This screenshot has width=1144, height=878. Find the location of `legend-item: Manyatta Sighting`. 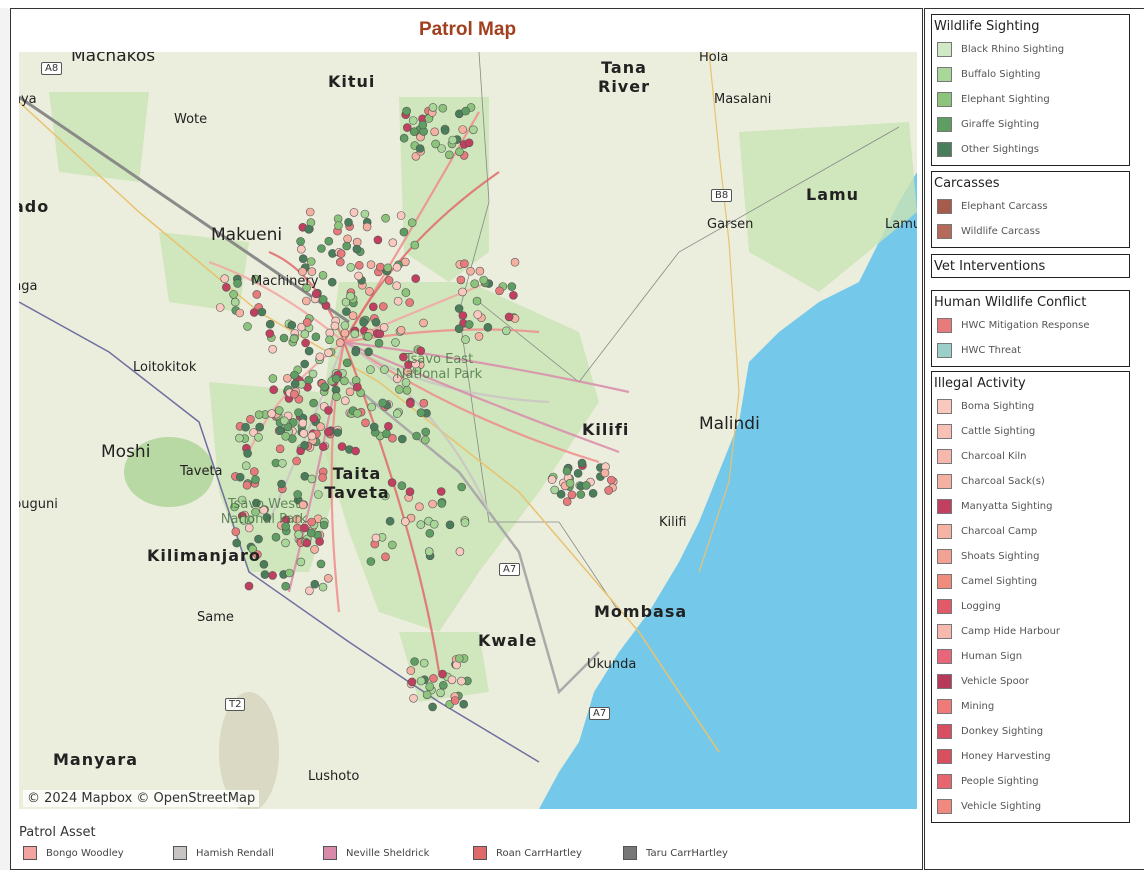

legend-item: Manyatta Sighting is located at coordinates (1030, 506).